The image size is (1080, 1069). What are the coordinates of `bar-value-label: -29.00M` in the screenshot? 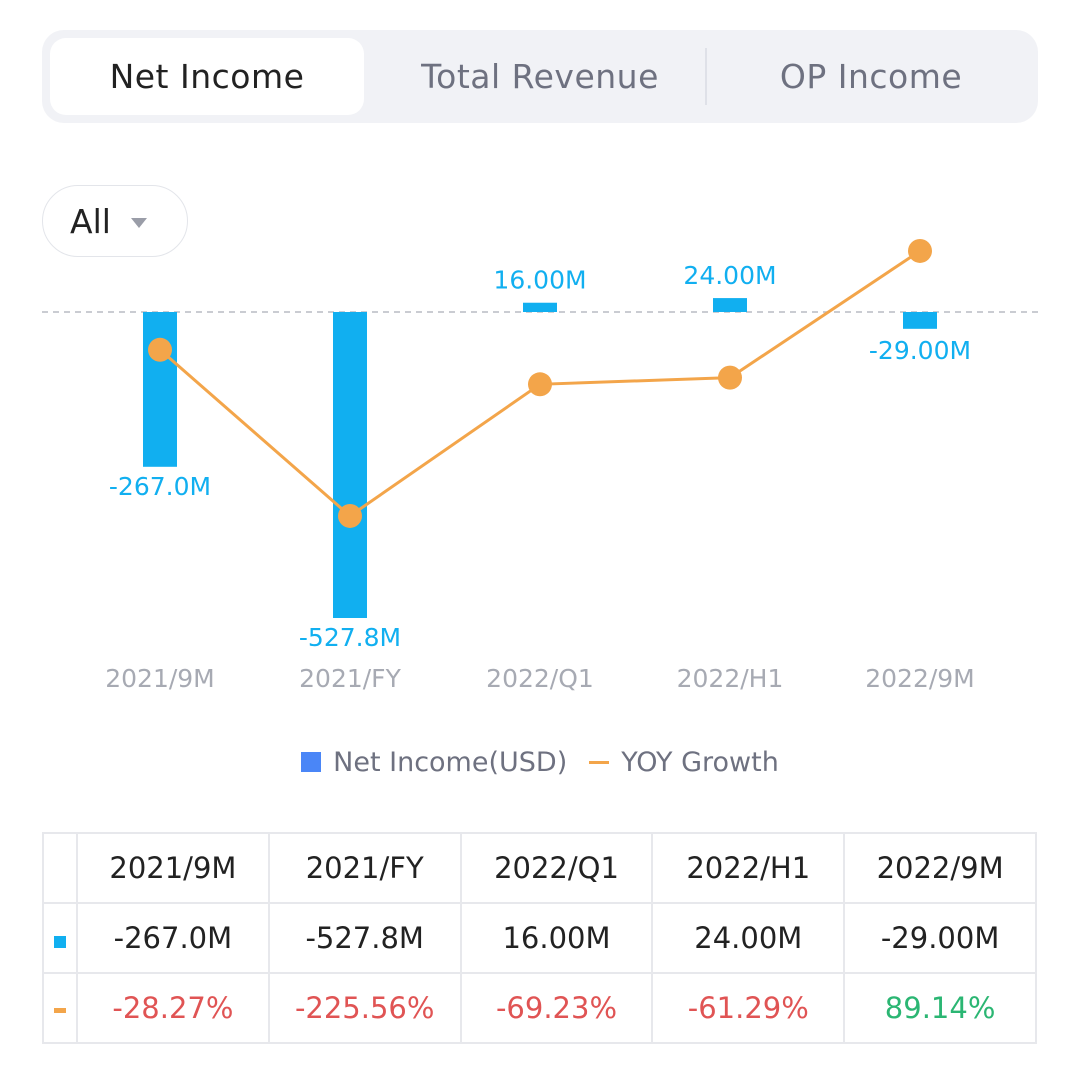 It's located at (920, 350).